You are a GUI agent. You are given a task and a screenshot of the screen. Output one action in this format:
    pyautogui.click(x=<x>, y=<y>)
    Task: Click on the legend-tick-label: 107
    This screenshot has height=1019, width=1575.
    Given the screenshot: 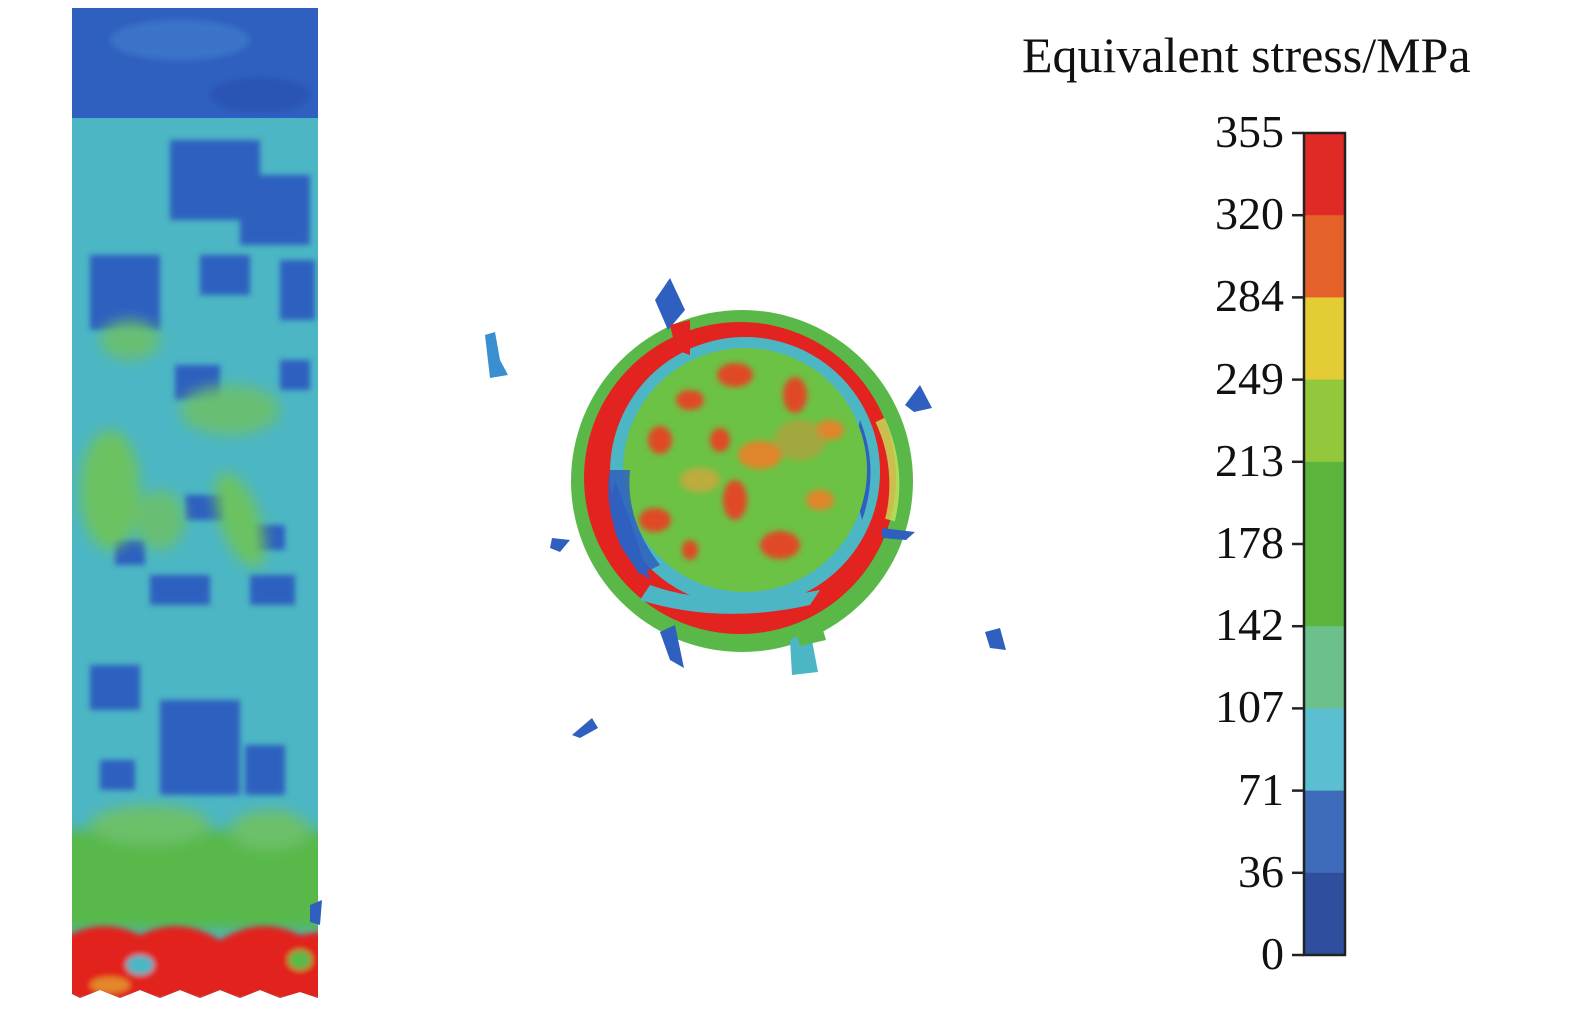 What is the action you would take?
    pyautogui.click(x=1249, y=707)
    